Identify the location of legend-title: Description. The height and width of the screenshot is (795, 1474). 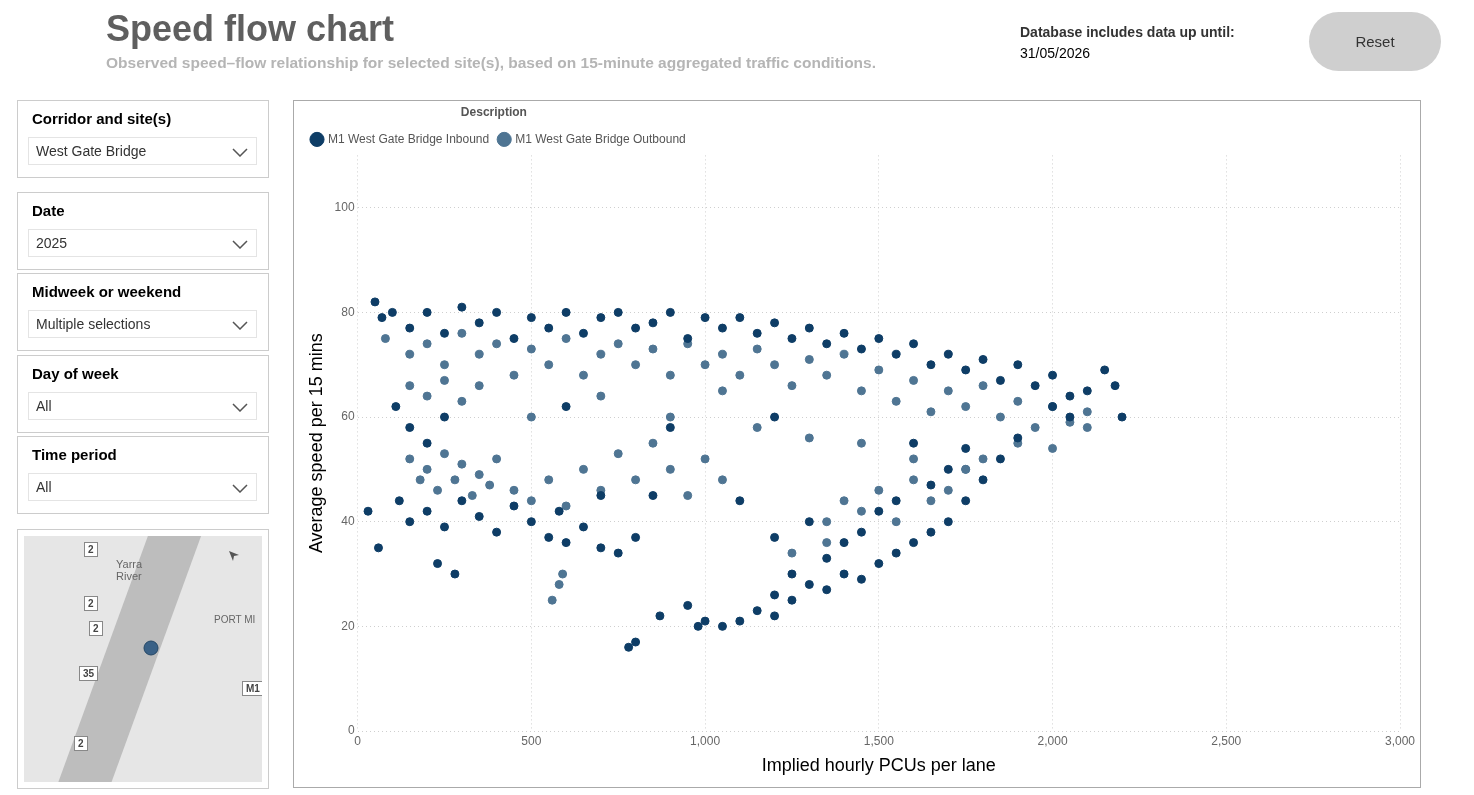
(493, 112).